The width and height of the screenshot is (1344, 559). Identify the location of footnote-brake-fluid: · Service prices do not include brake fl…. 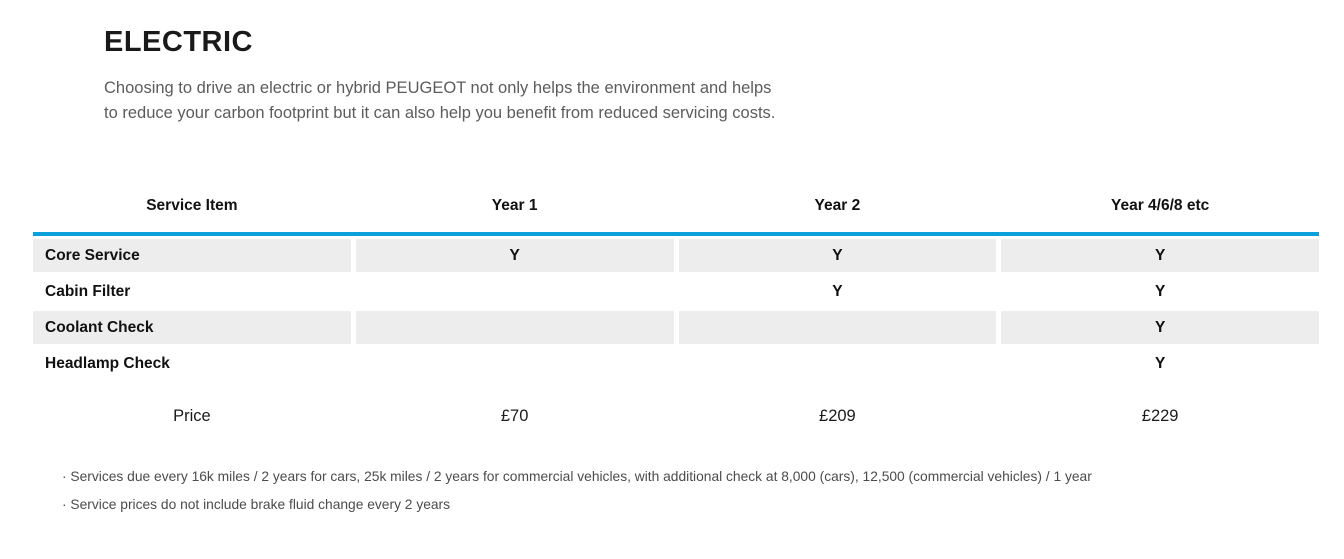
(256, 504).